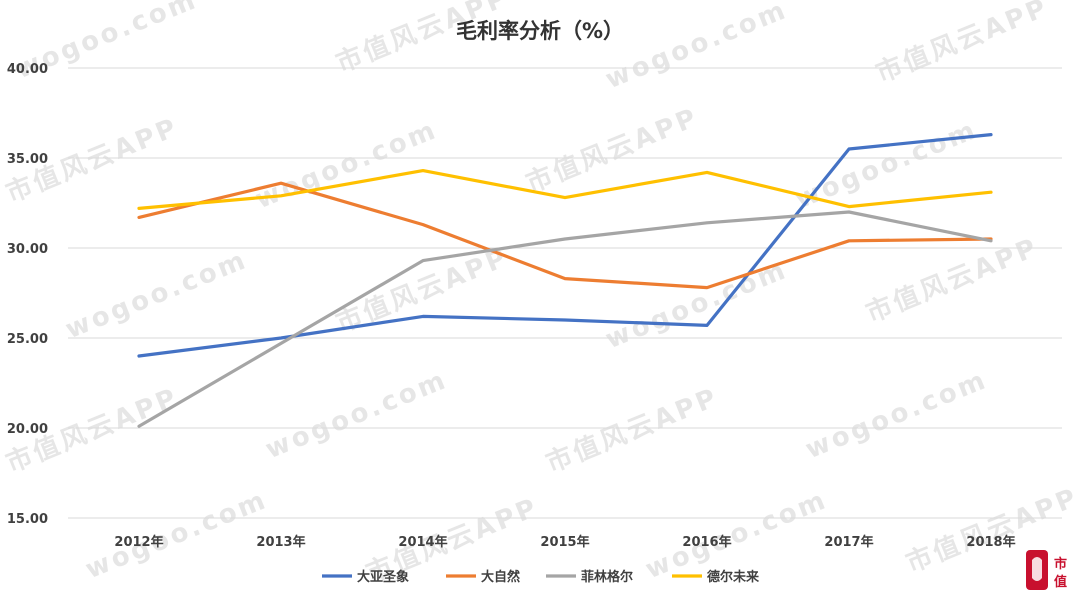  Describe the element at coordinates (500, 577) in the screenshot. I see `legend-label: 大自然` at that location.